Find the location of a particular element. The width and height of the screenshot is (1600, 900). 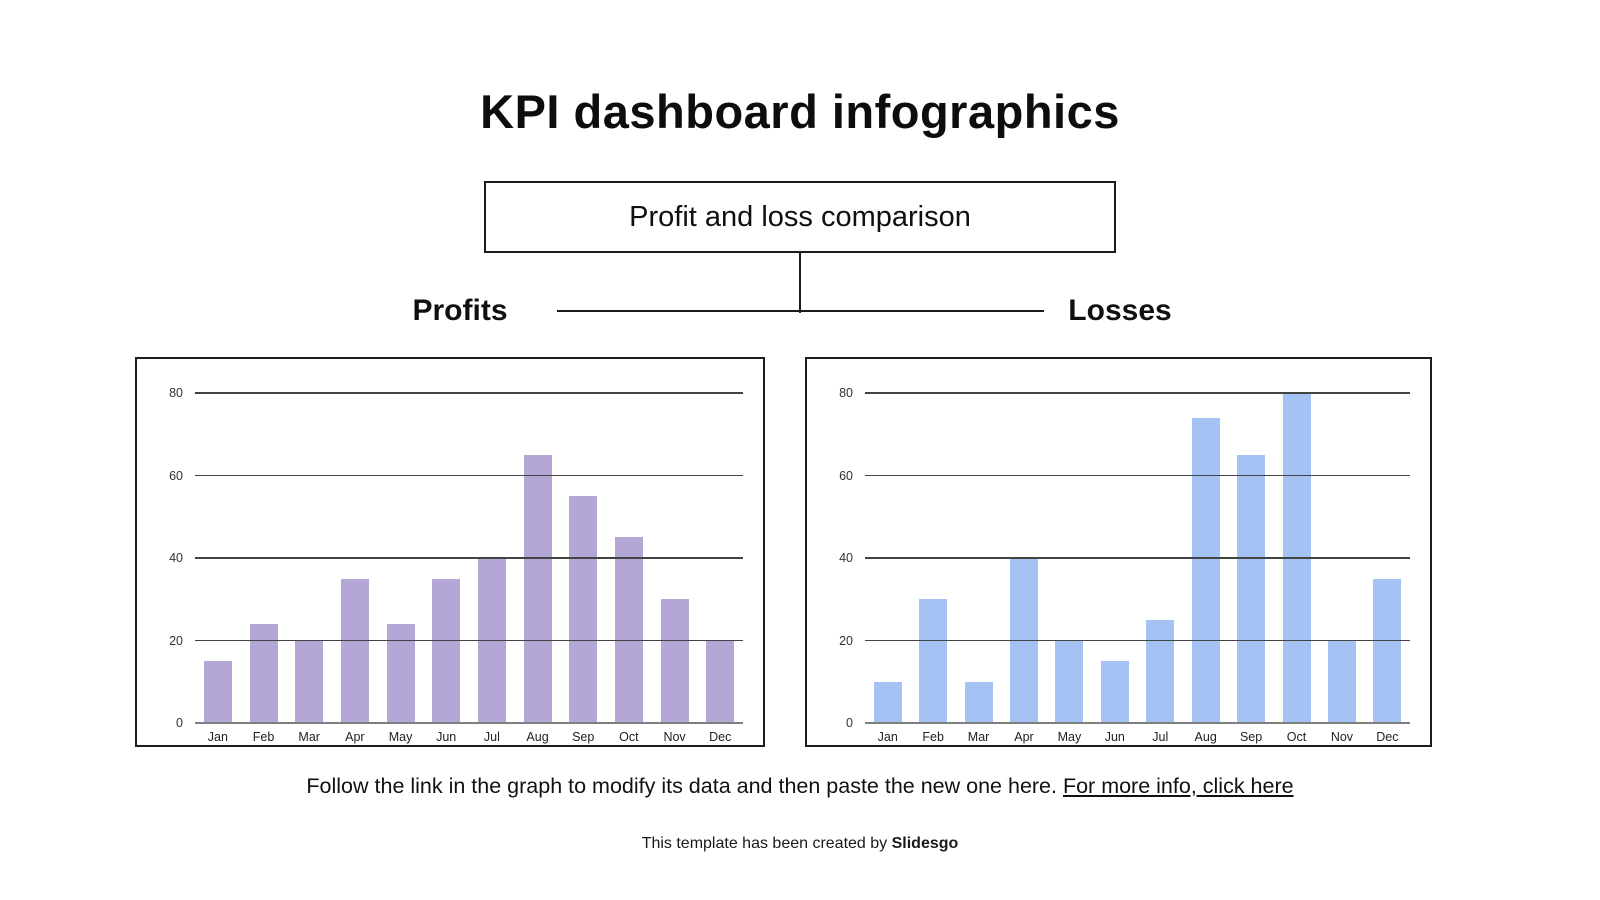

bars-container is located at coordinates (1137, 558).